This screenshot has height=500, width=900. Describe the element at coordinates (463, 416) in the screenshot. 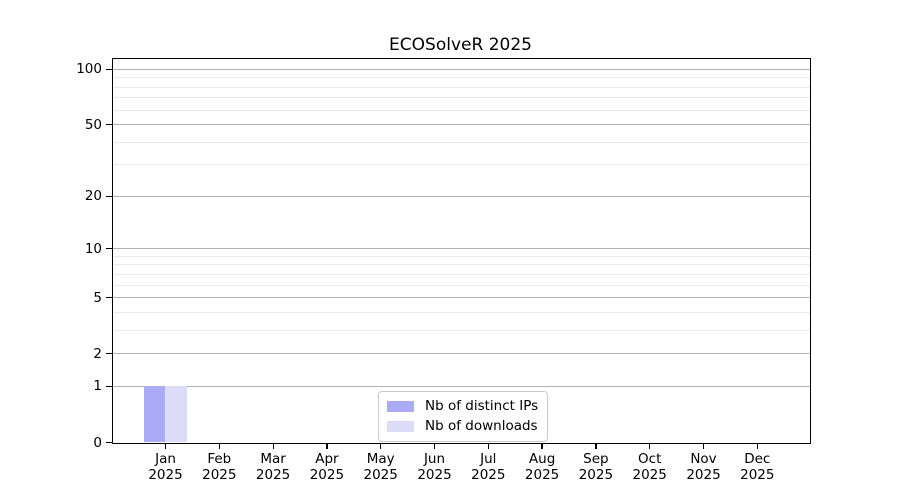

I see `legend: Nb of distinct IPs Nb of downloads` at that location.